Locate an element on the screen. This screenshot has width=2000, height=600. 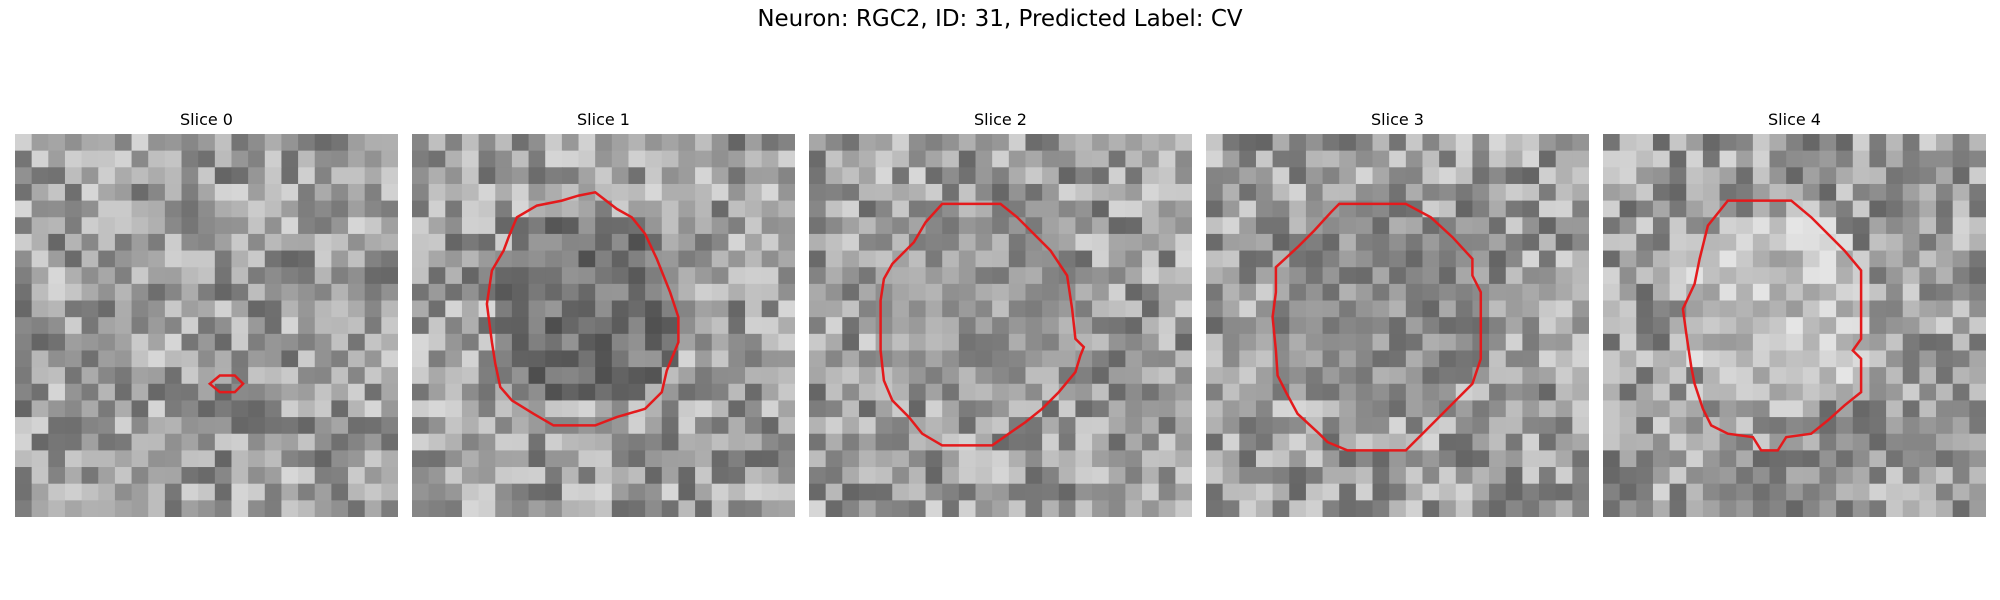
slice-title: Slice 1 is located at coordinates (603, 119).